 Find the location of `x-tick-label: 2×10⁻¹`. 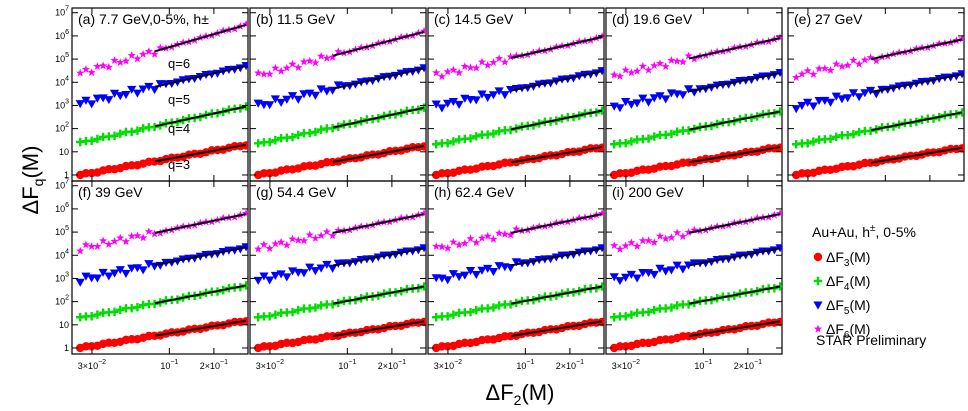

x-tick-label: 2×10⁻¹ is located at coordinates (570, 365).